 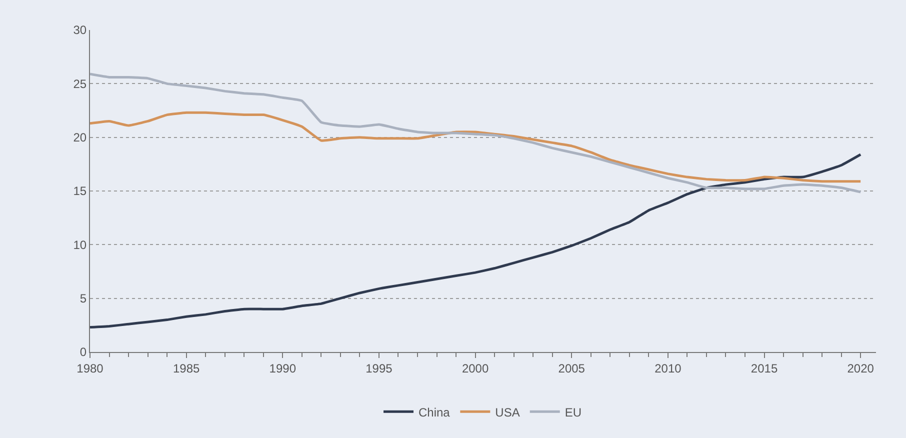 What do you see at coordinates (80, 83) in the screenshot?
I see `y-tick-label: 25` at bounding box center [80, 83].